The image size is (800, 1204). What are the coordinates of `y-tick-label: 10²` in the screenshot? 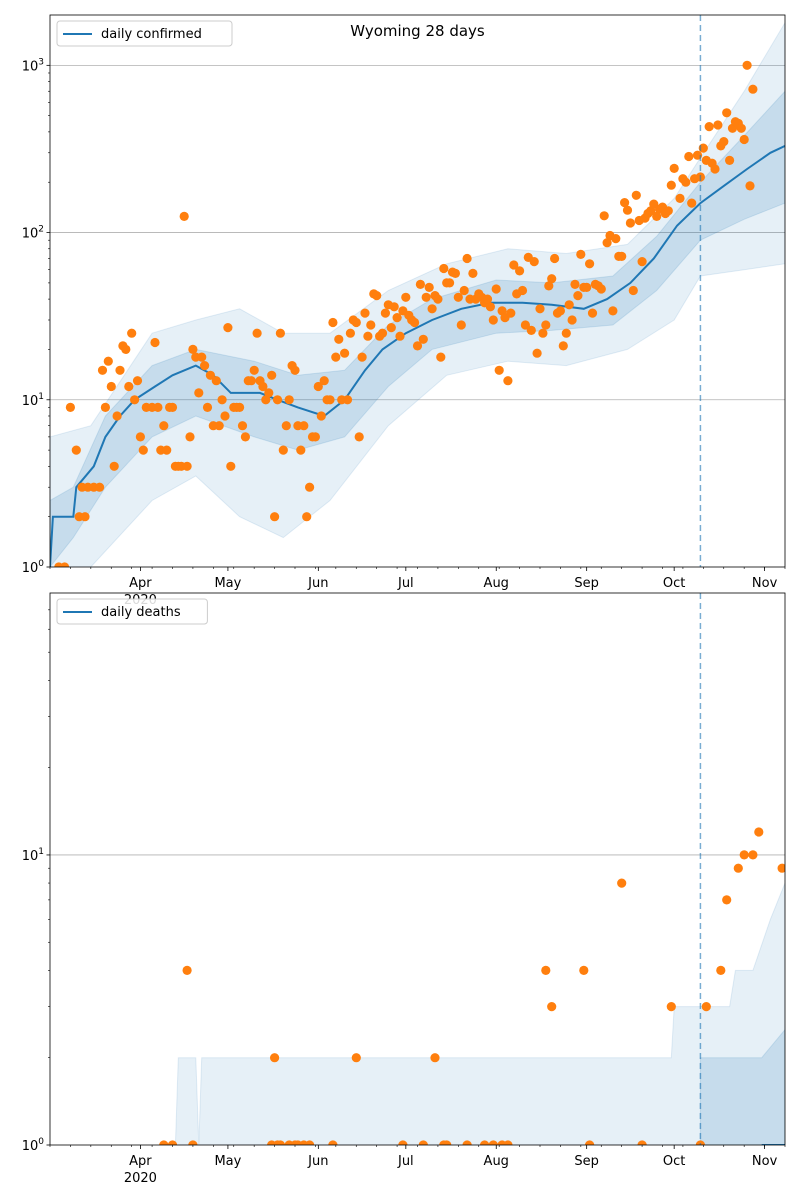 It's located at (33, 233).